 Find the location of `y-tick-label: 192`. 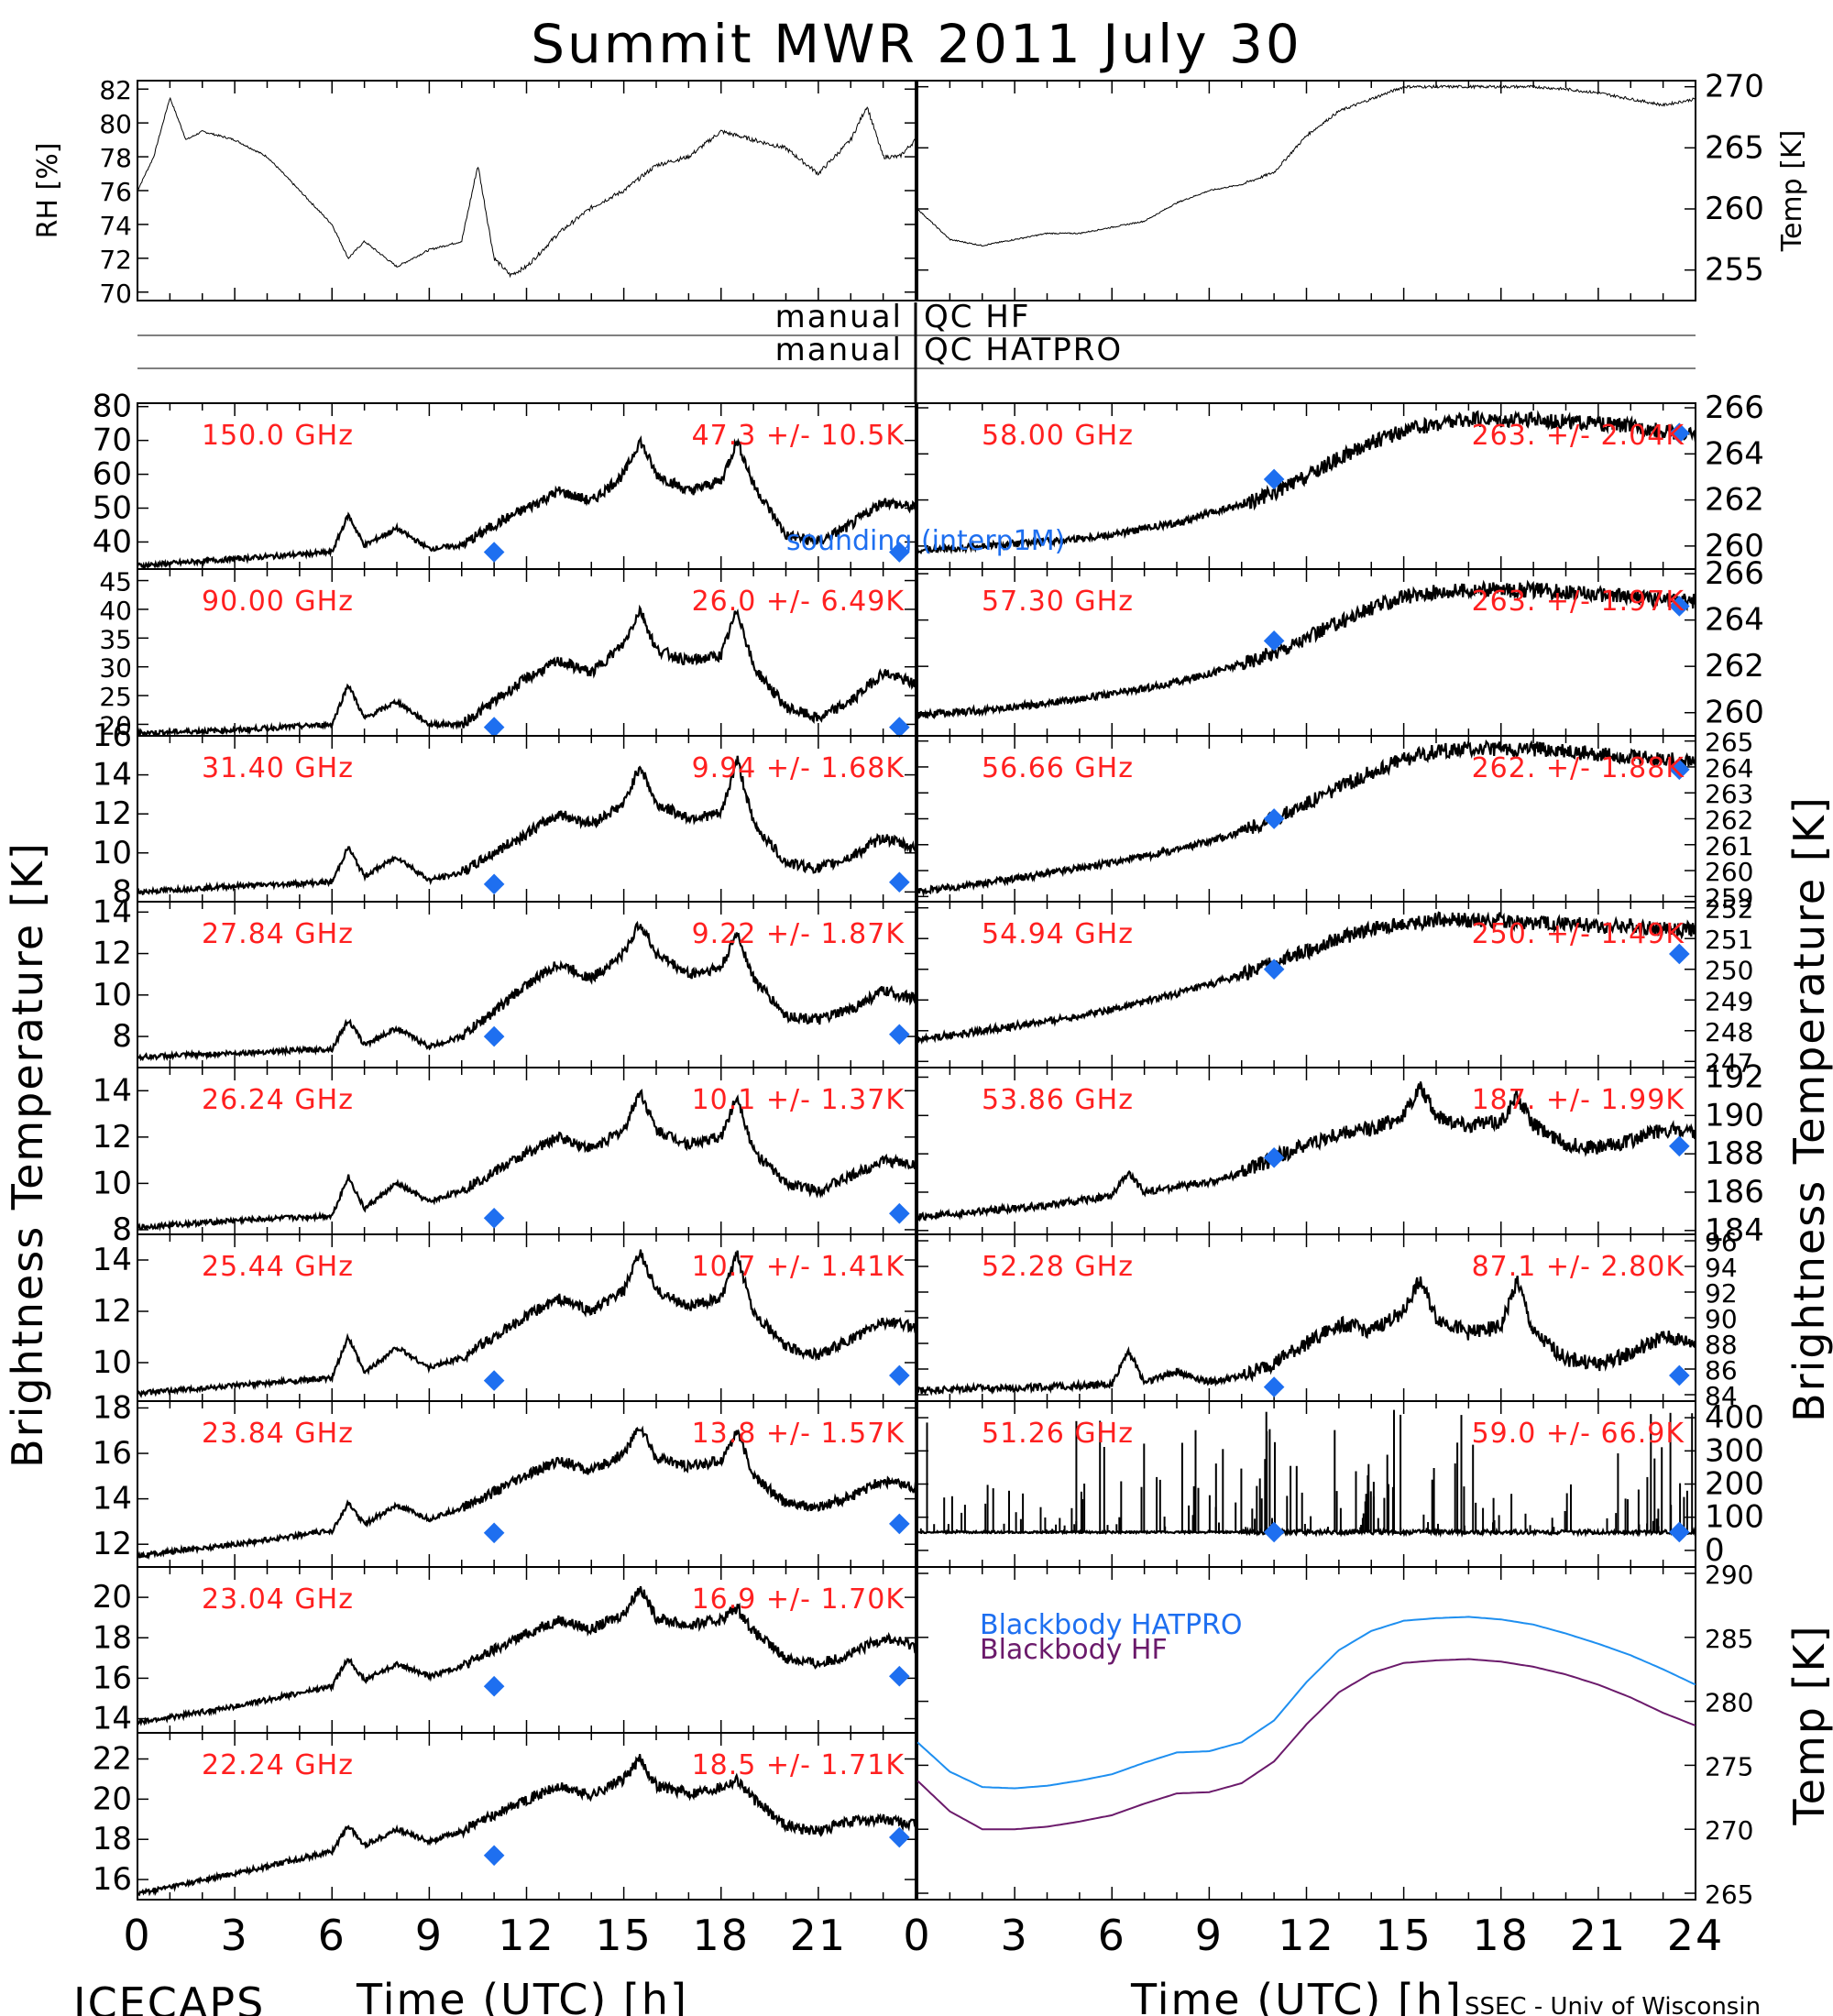

y-tick-label: 192 is located at coordinates (1734, 1076).